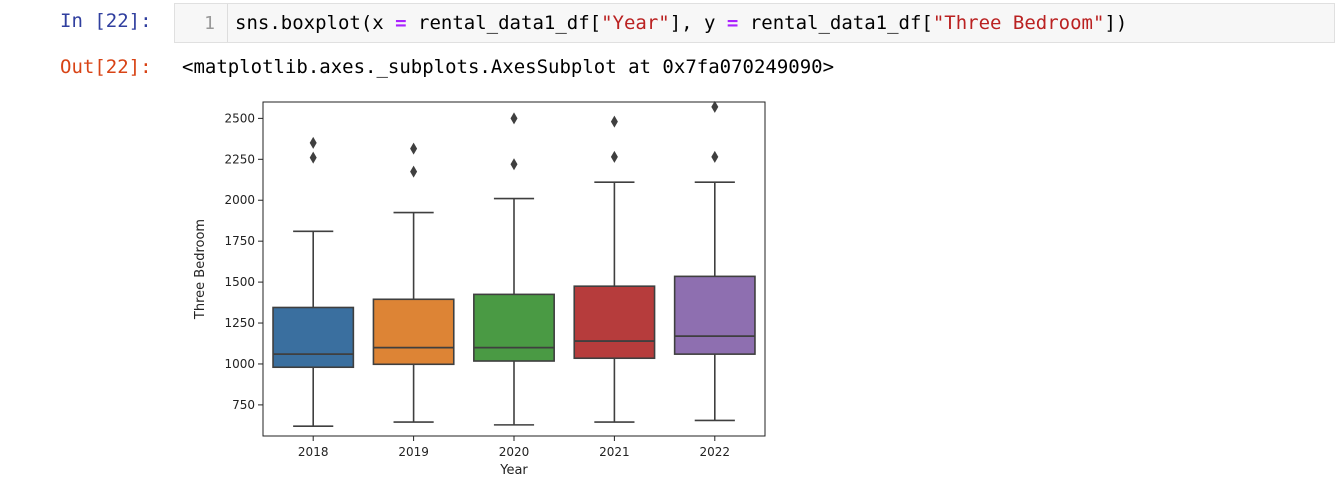 The image size is (1335, 490). I want to click on y-tick-label: 1500, so click(239, 282).